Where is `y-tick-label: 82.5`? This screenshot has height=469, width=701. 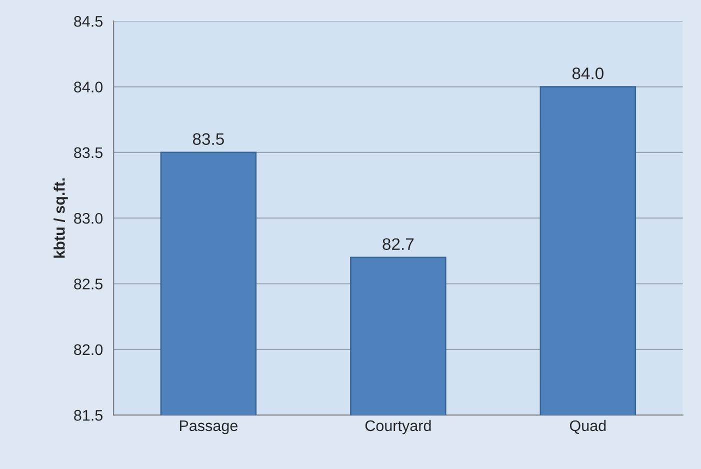
y-tick-label: 82.5 is located at coordinates (88, 284).